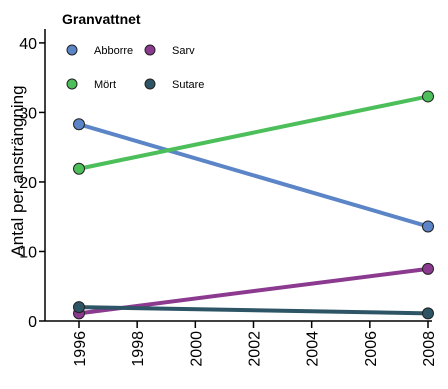 Image resolution: width=448 pixels, height=389 pixels. What do you see at coordinates (138, 349) in the screenshot?
I see `x-tick-label: 1998` at bounding box center [138, 349].